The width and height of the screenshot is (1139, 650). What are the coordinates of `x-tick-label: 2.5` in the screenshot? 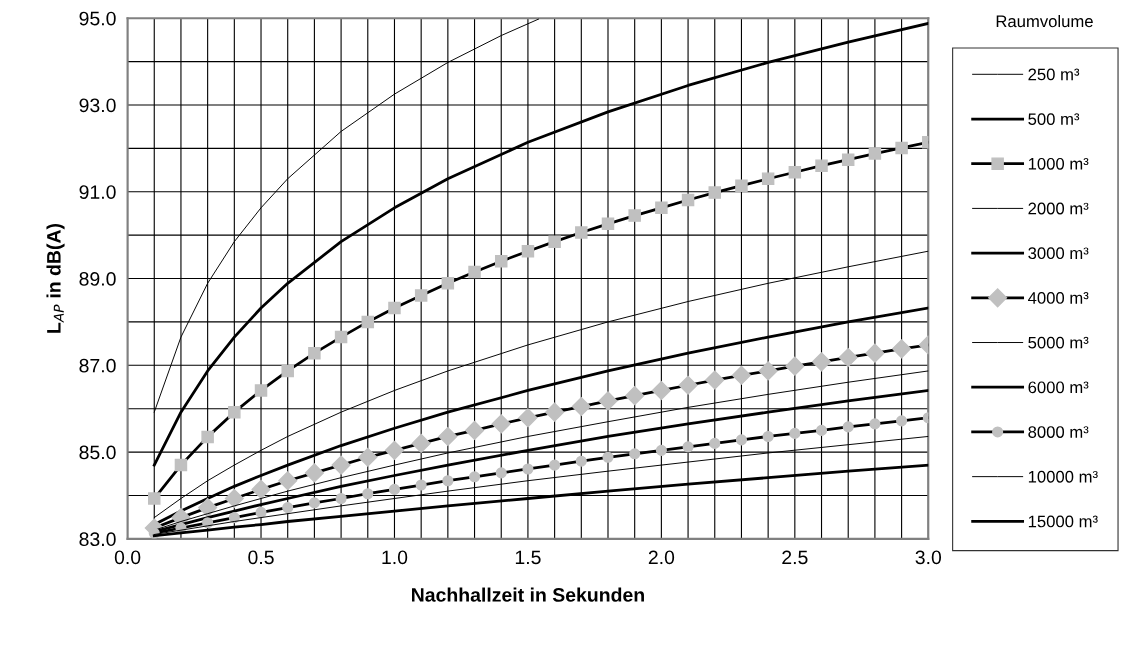 It's located at (795, 557).